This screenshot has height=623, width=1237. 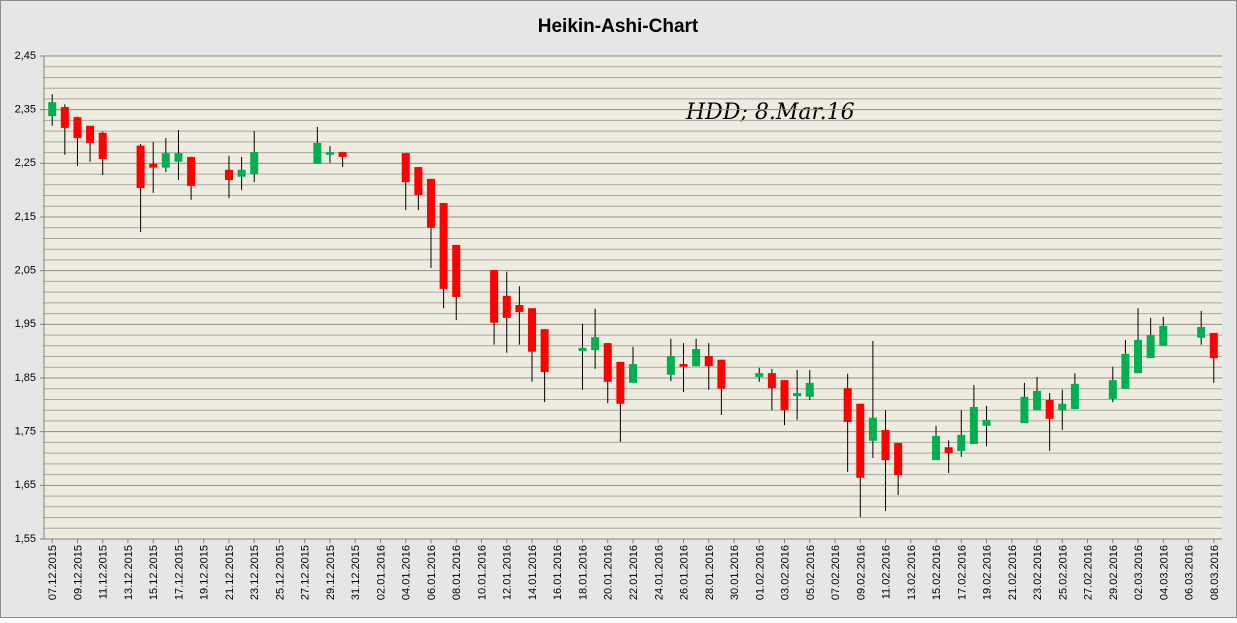 What do you see at coordinates (407, 572) in the screenshot?
I see `x-tick-label: 04.01.2016` at bounding box center [407, 572].